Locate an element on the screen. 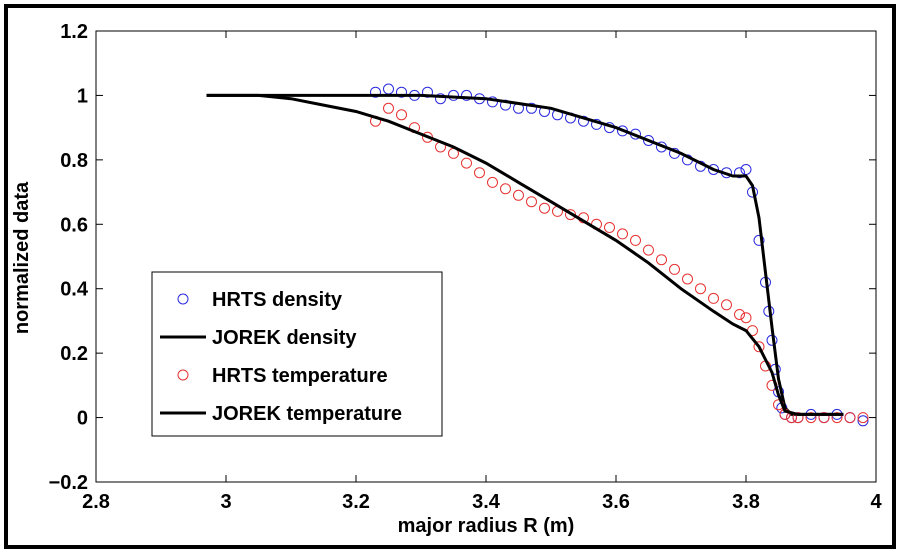  x-tick-label: 3.2 is located at coordinates (356, 502).